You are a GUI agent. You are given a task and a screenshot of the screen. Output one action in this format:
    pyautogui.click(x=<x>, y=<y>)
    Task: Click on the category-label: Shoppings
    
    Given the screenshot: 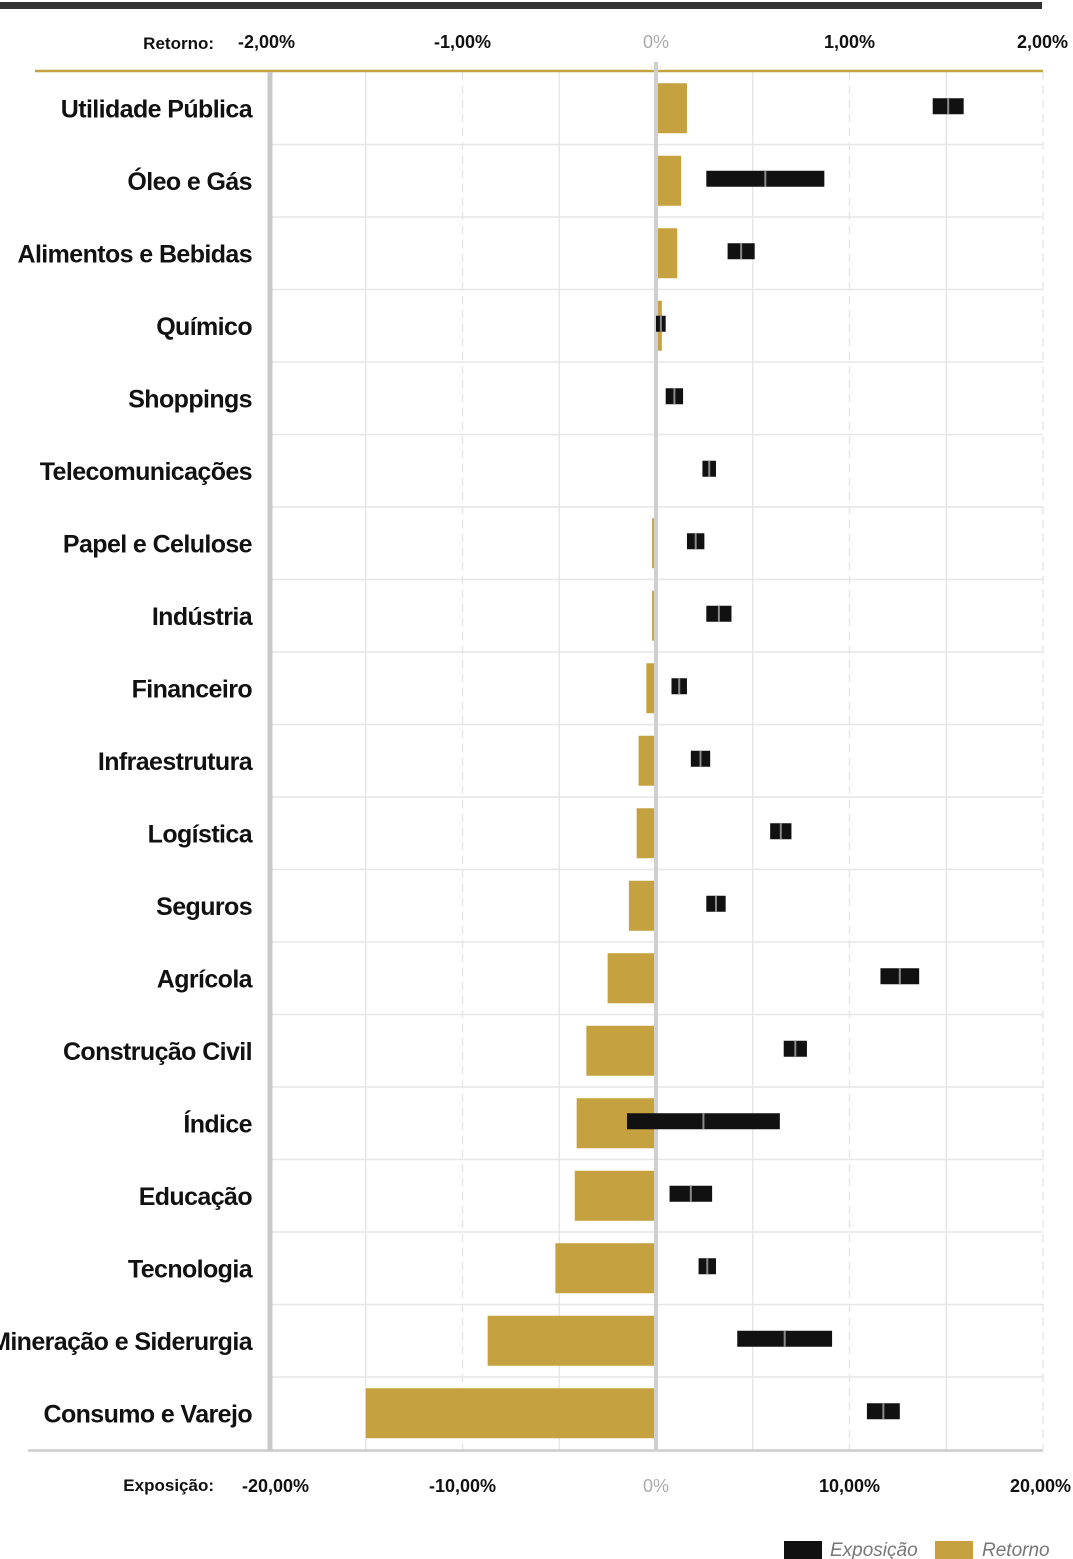 What is the action you would take?
    pyautogui.click(x=190, y=399)
    